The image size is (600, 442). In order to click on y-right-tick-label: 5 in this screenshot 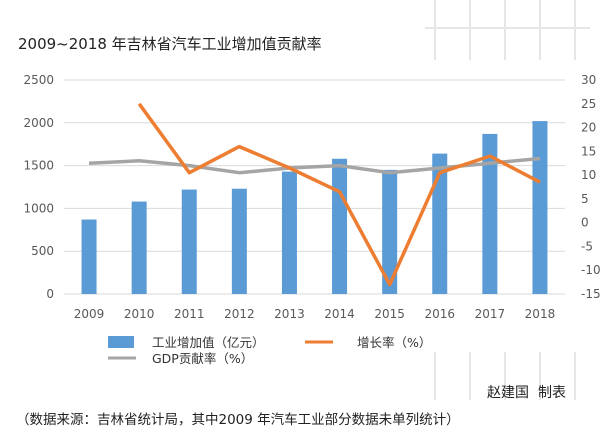, I will do `click(585, 199)`.